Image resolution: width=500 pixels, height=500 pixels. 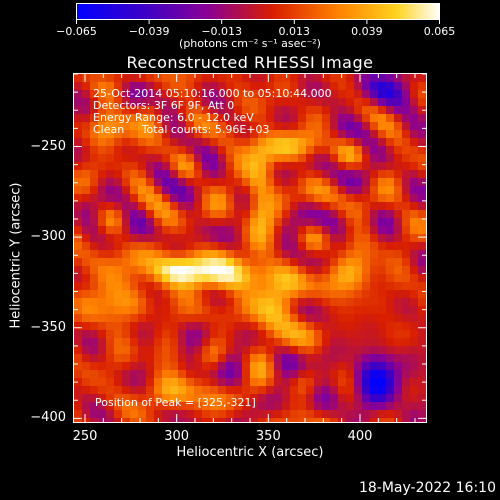 I want to click on y-axis-label: Heliocentric Y (arcsec), so click(x=16, y=255).